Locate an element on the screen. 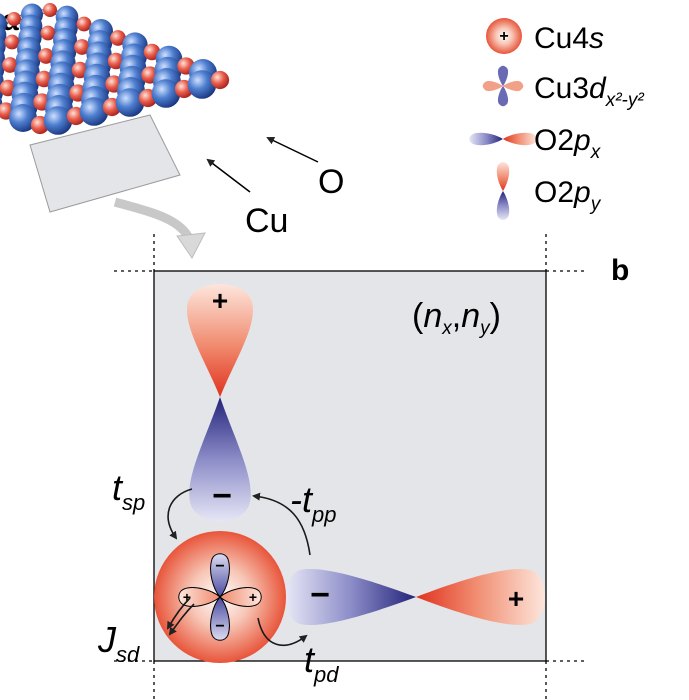 This screenshot has width=689, height=700. px-minus-sign: − is located at coordinates (320, 595).